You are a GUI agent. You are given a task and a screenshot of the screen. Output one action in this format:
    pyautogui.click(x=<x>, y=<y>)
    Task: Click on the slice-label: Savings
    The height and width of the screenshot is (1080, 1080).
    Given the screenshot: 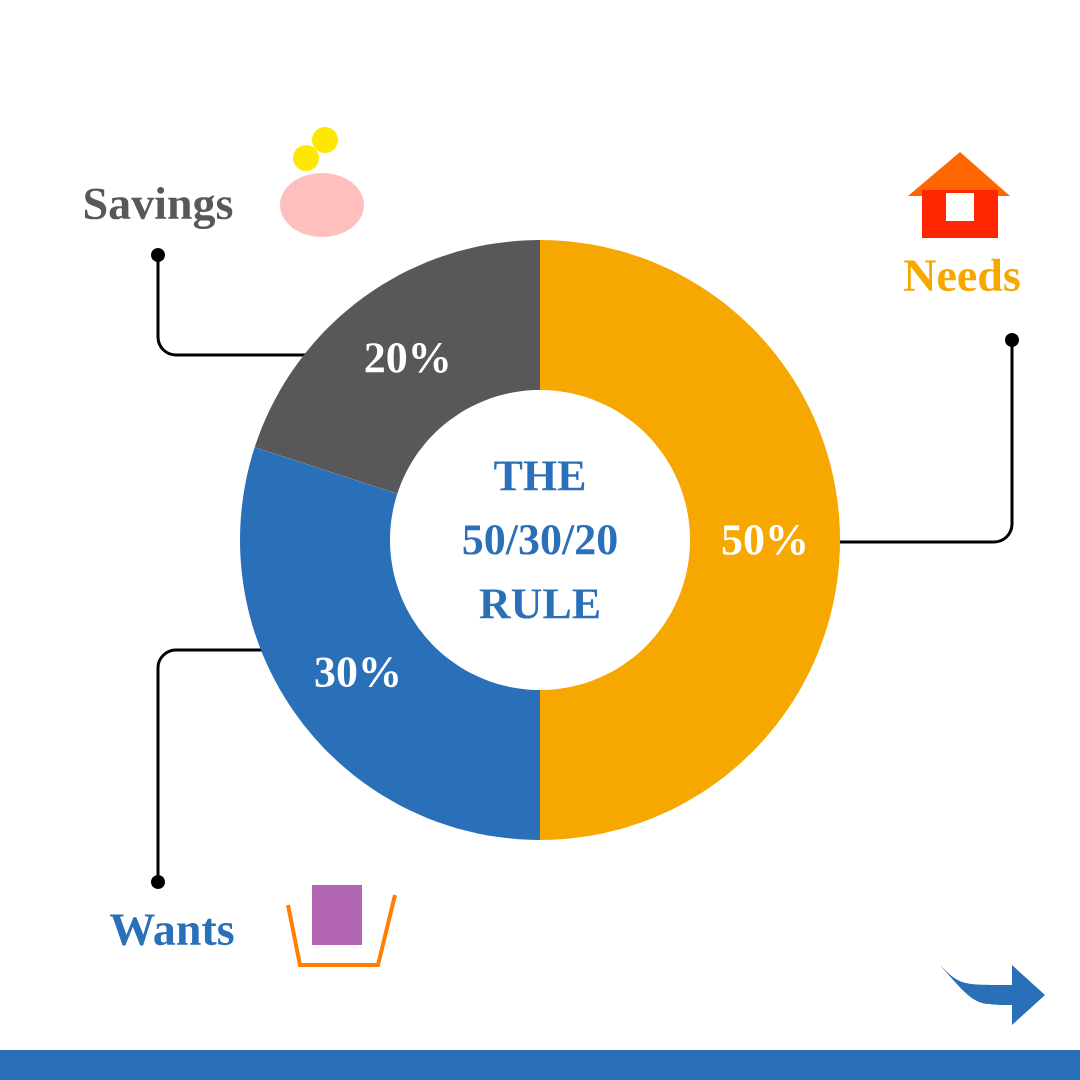 What is the action you would take?
    pyautogui.click(x=159, y=208)
    